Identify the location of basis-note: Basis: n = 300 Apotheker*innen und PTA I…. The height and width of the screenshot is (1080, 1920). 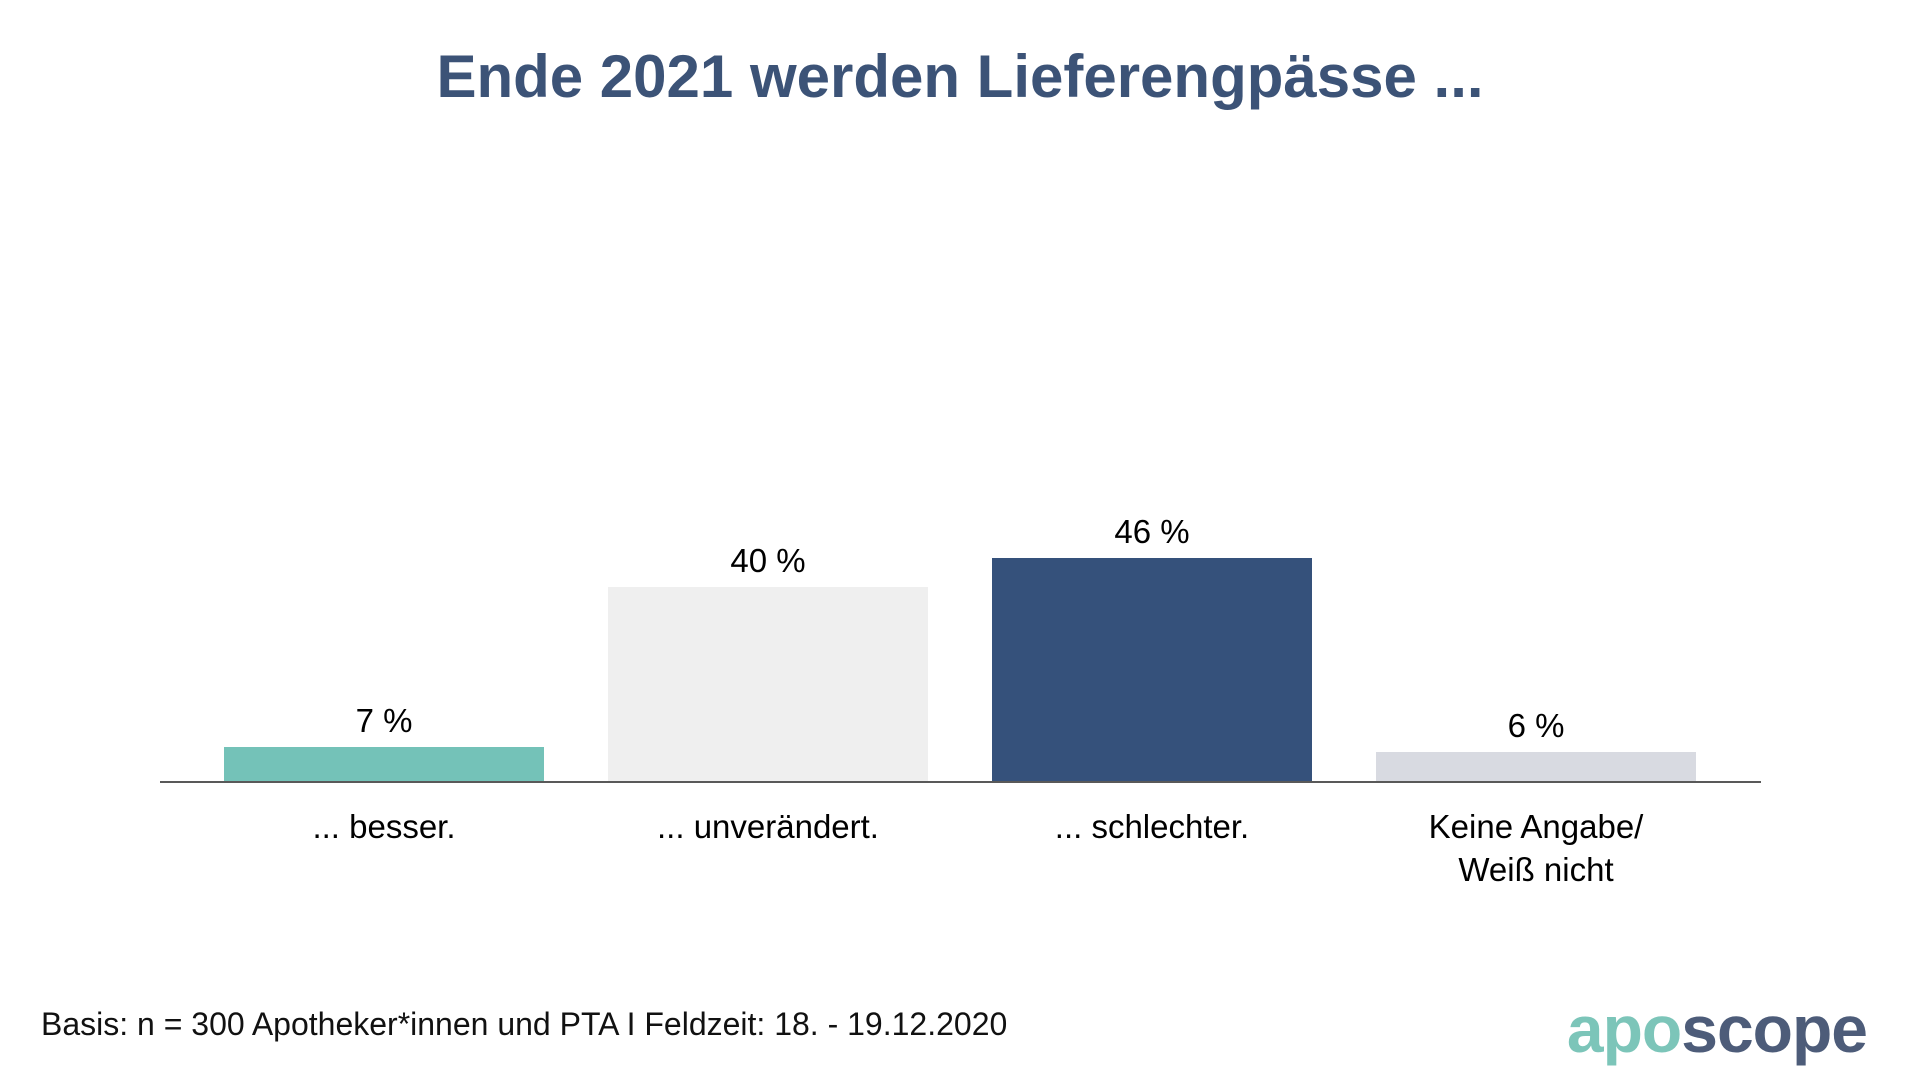
(524, 1024).